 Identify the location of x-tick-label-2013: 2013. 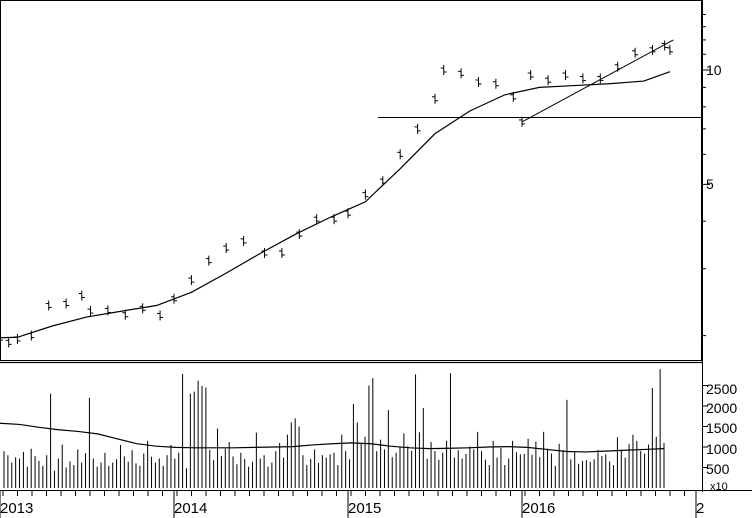
(16, 508).